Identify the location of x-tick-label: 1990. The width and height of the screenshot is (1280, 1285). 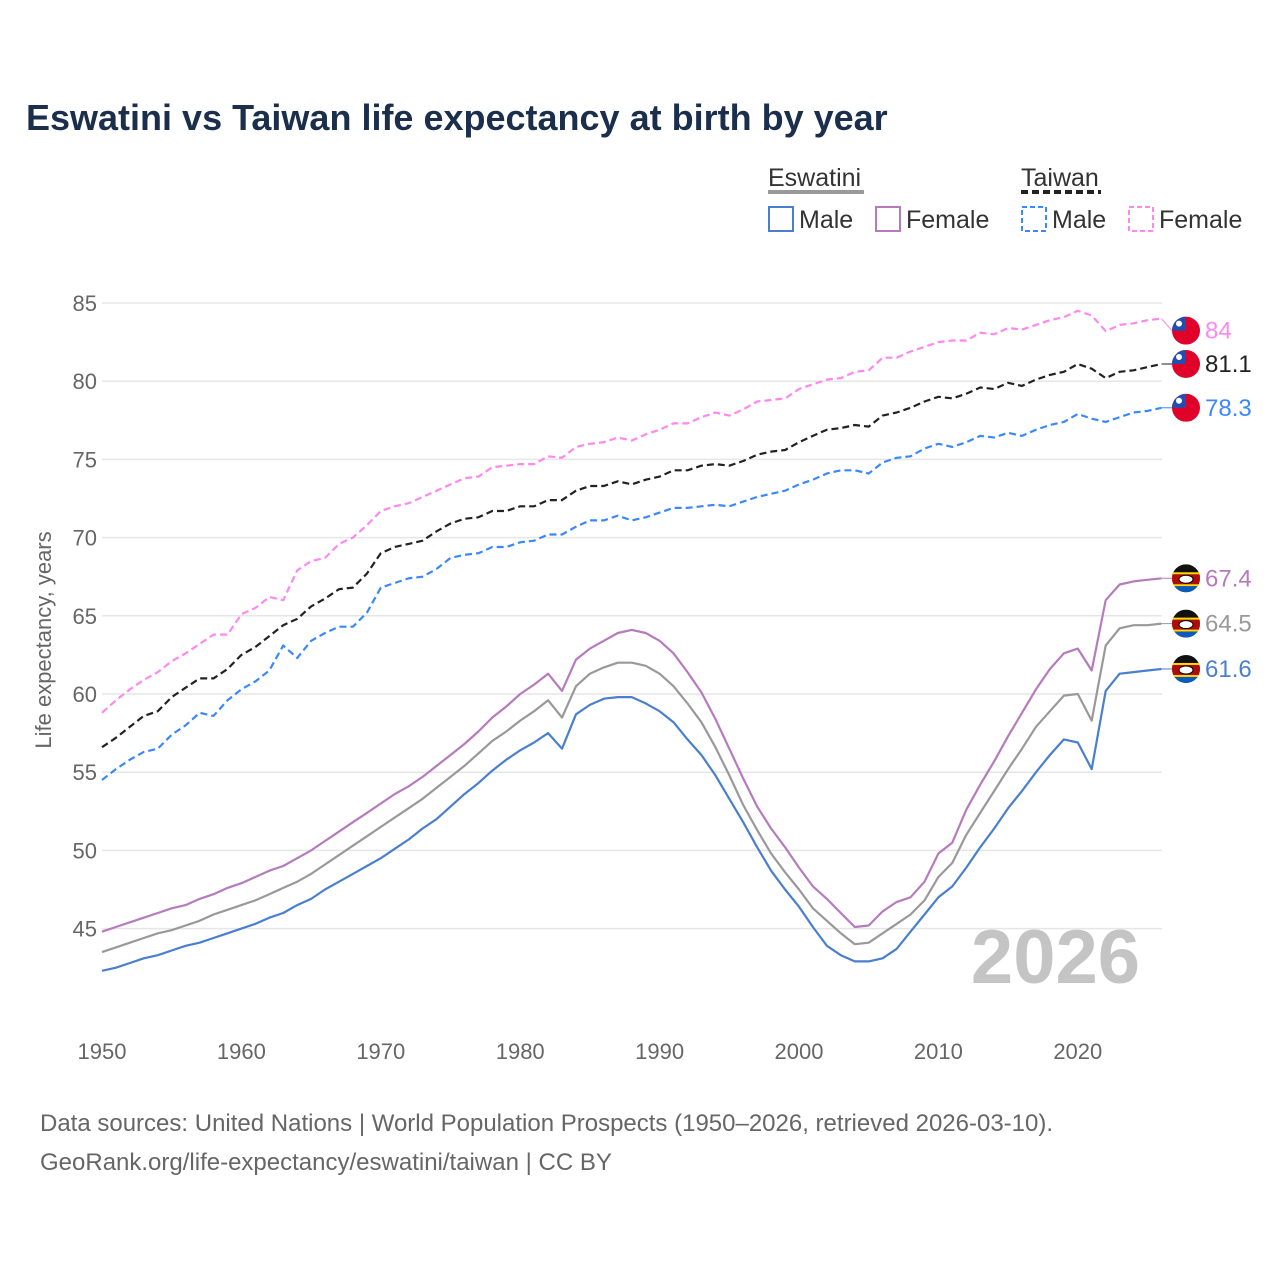
(659, 1051).